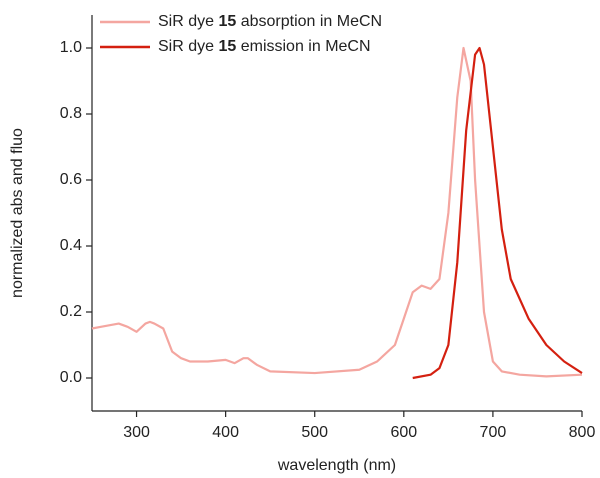  What do you see at coordinates (582, 432) in the screenshot?
I see `x-tick-label: 800` at bounding box center [582, 432].